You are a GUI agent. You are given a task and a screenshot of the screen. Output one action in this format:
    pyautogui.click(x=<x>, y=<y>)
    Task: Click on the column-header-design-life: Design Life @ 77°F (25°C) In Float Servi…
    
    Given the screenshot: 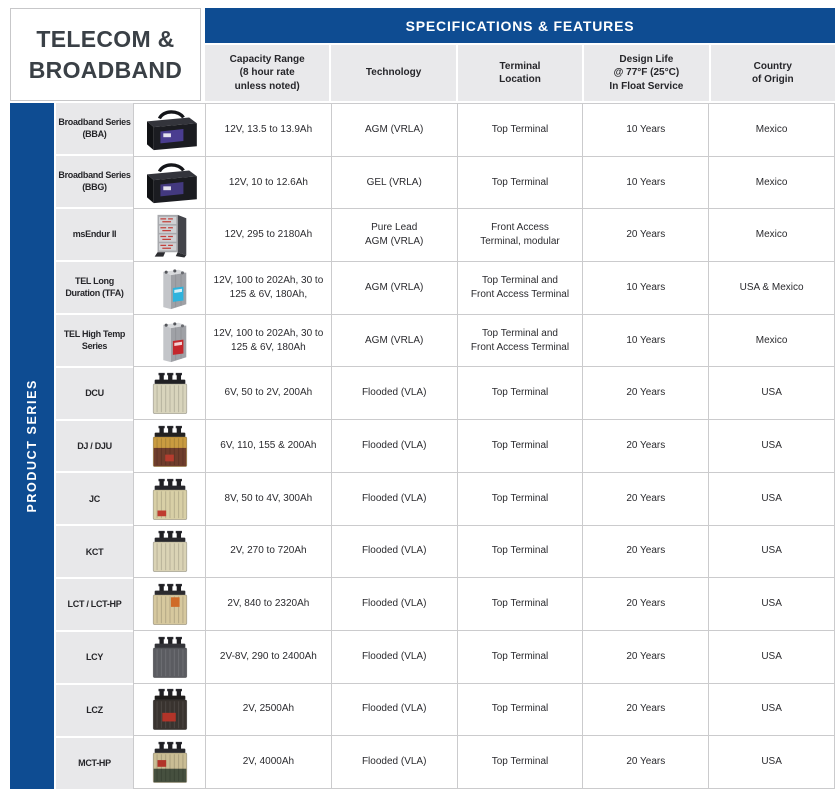 What is the action you would take?
    pyautogui.click(x=646, y=73)
    